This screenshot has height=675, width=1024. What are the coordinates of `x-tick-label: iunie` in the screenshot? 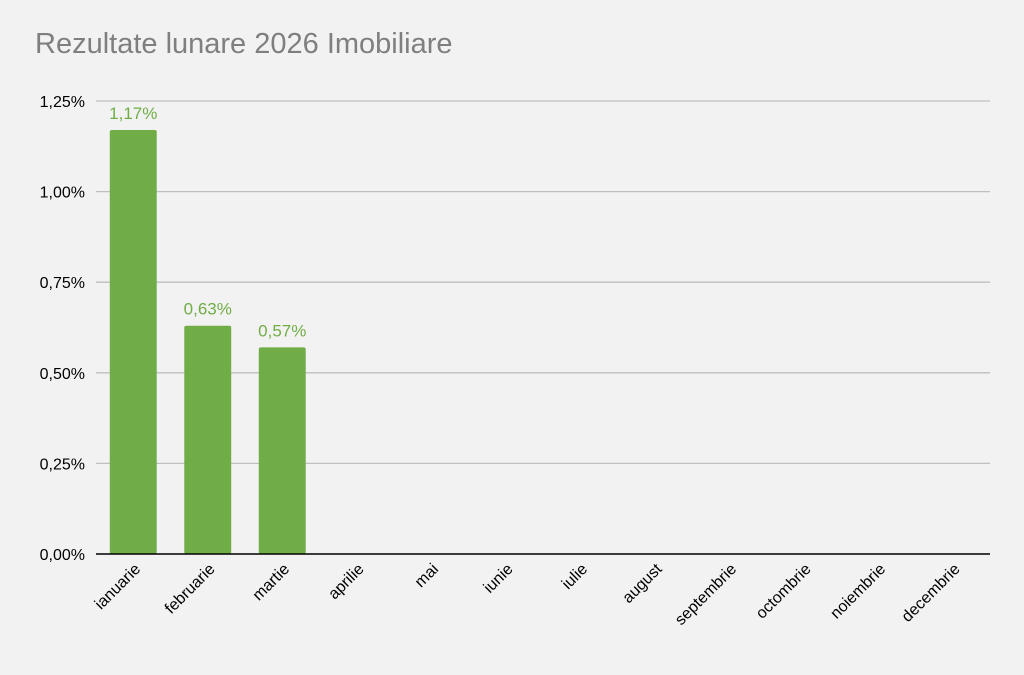 It's located at (499, 579).